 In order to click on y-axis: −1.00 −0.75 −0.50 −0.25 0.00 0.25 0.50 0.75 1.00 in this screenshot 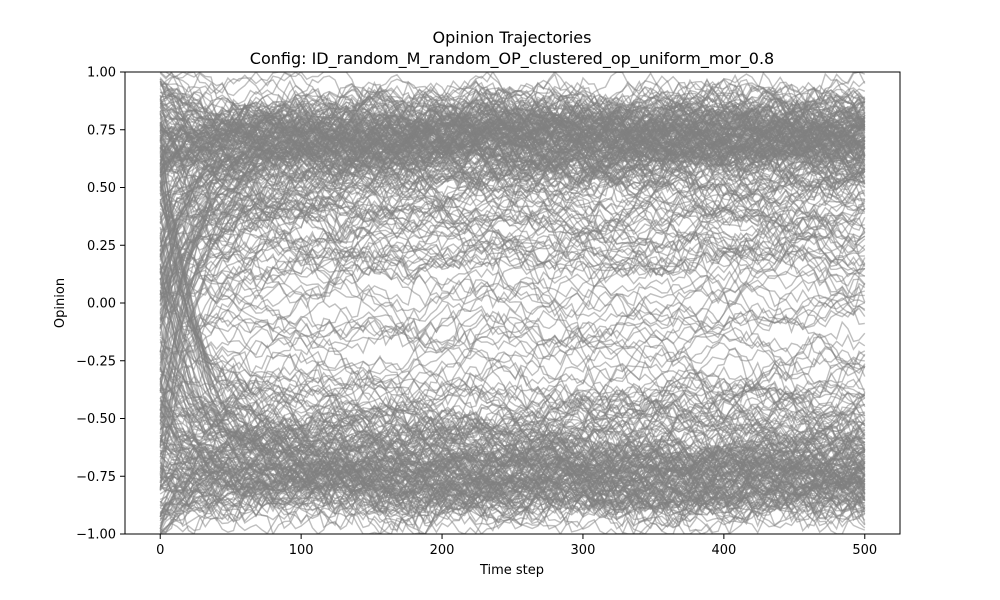, I will do `click(100, 304)`.